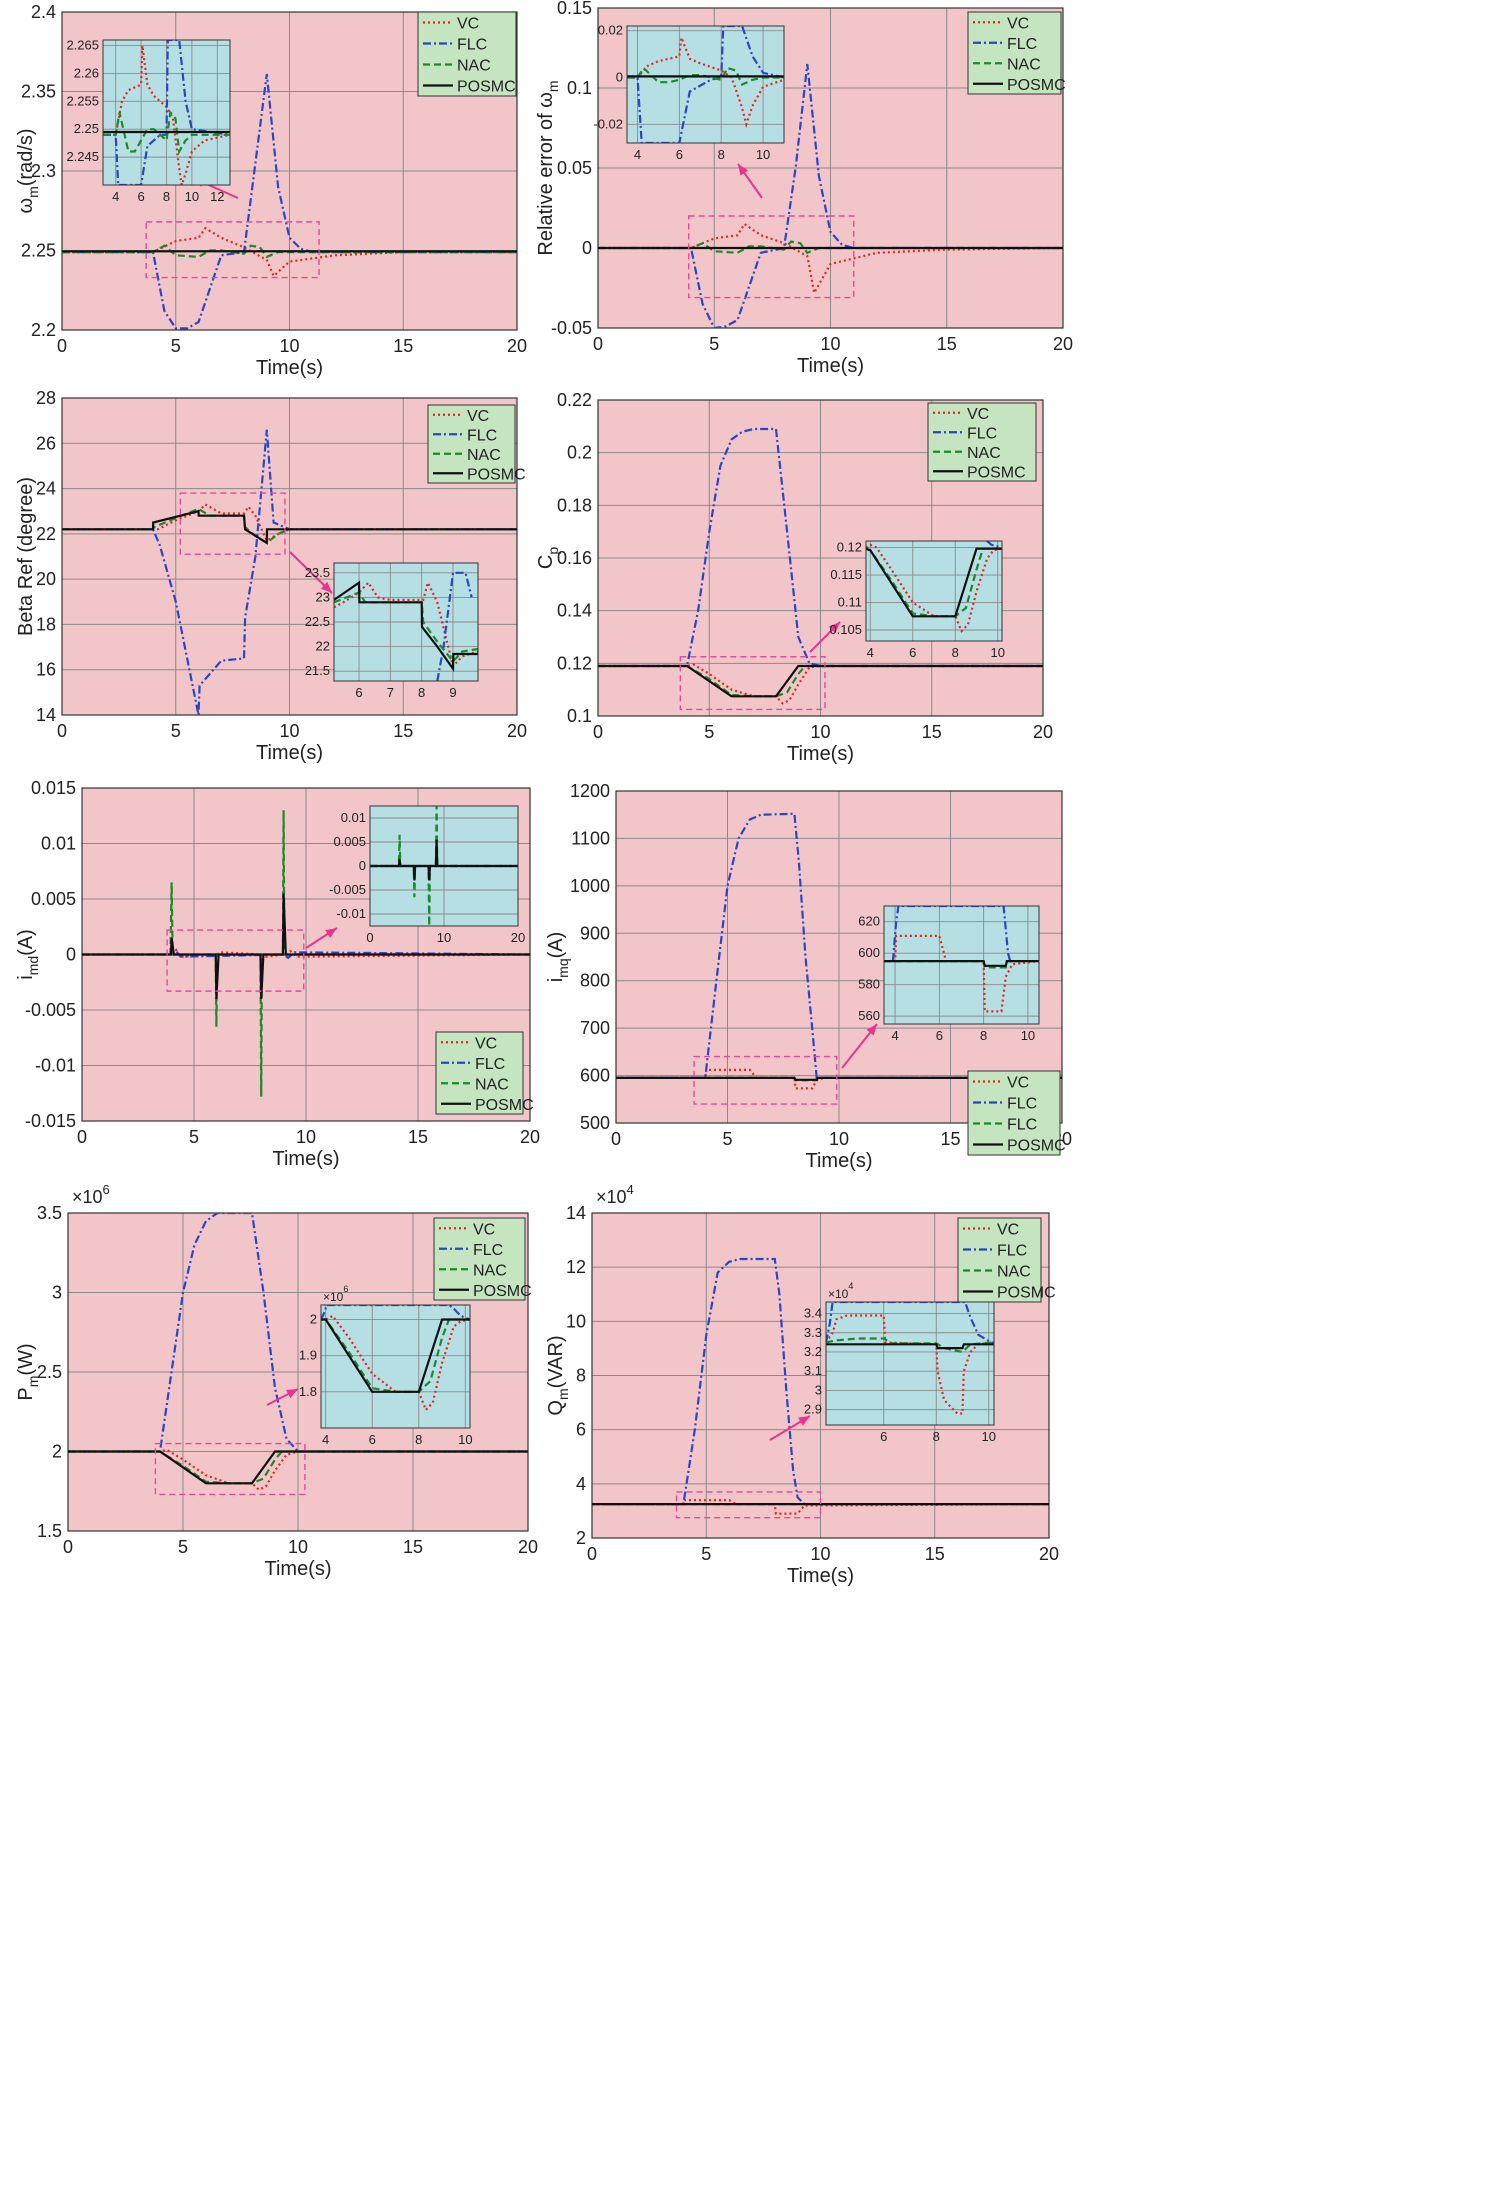 The image size is (1500, 2195). What do you see at coordinates (818, 1389) in the screenshot?
I see `inset-y-tick-label: 3` at bounding box center [818, 1389].